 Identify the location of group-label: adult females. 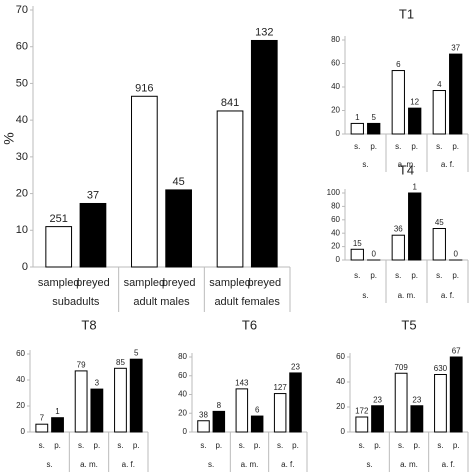
(247, 302).